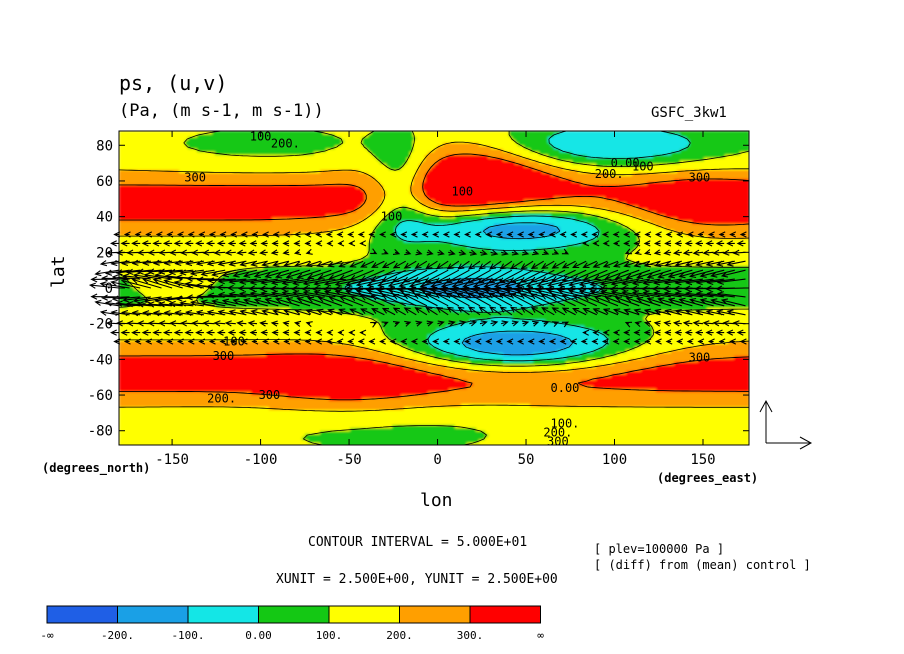 The height and width of the screenshot is (654, 904). I want to click on colorbar-label: -100., so click(187, 635).